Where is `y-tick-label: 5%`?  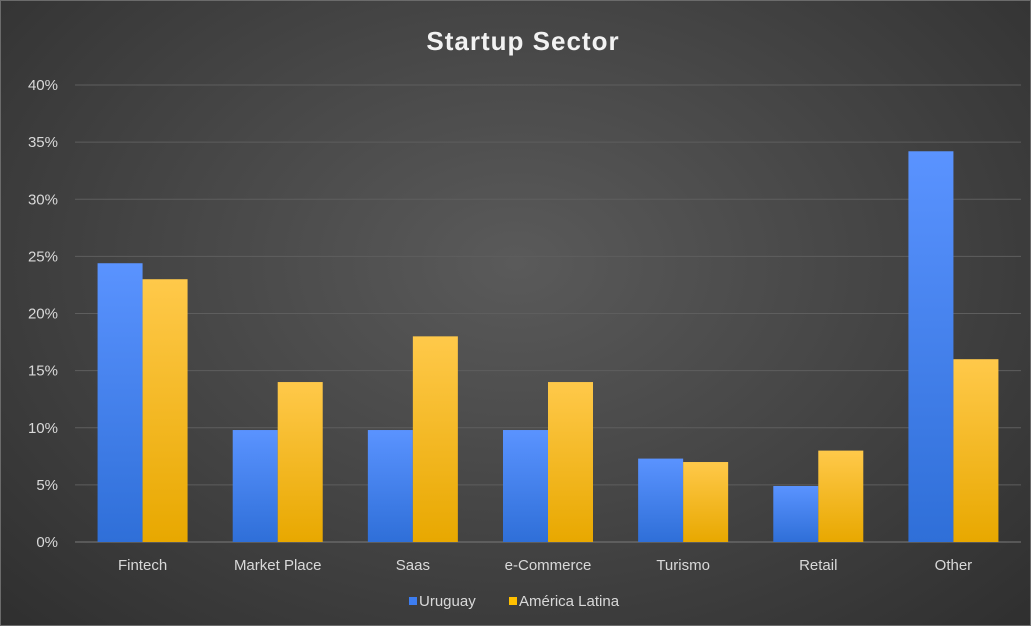 y-tick-label: 5% is located at coordinates (47, 485).